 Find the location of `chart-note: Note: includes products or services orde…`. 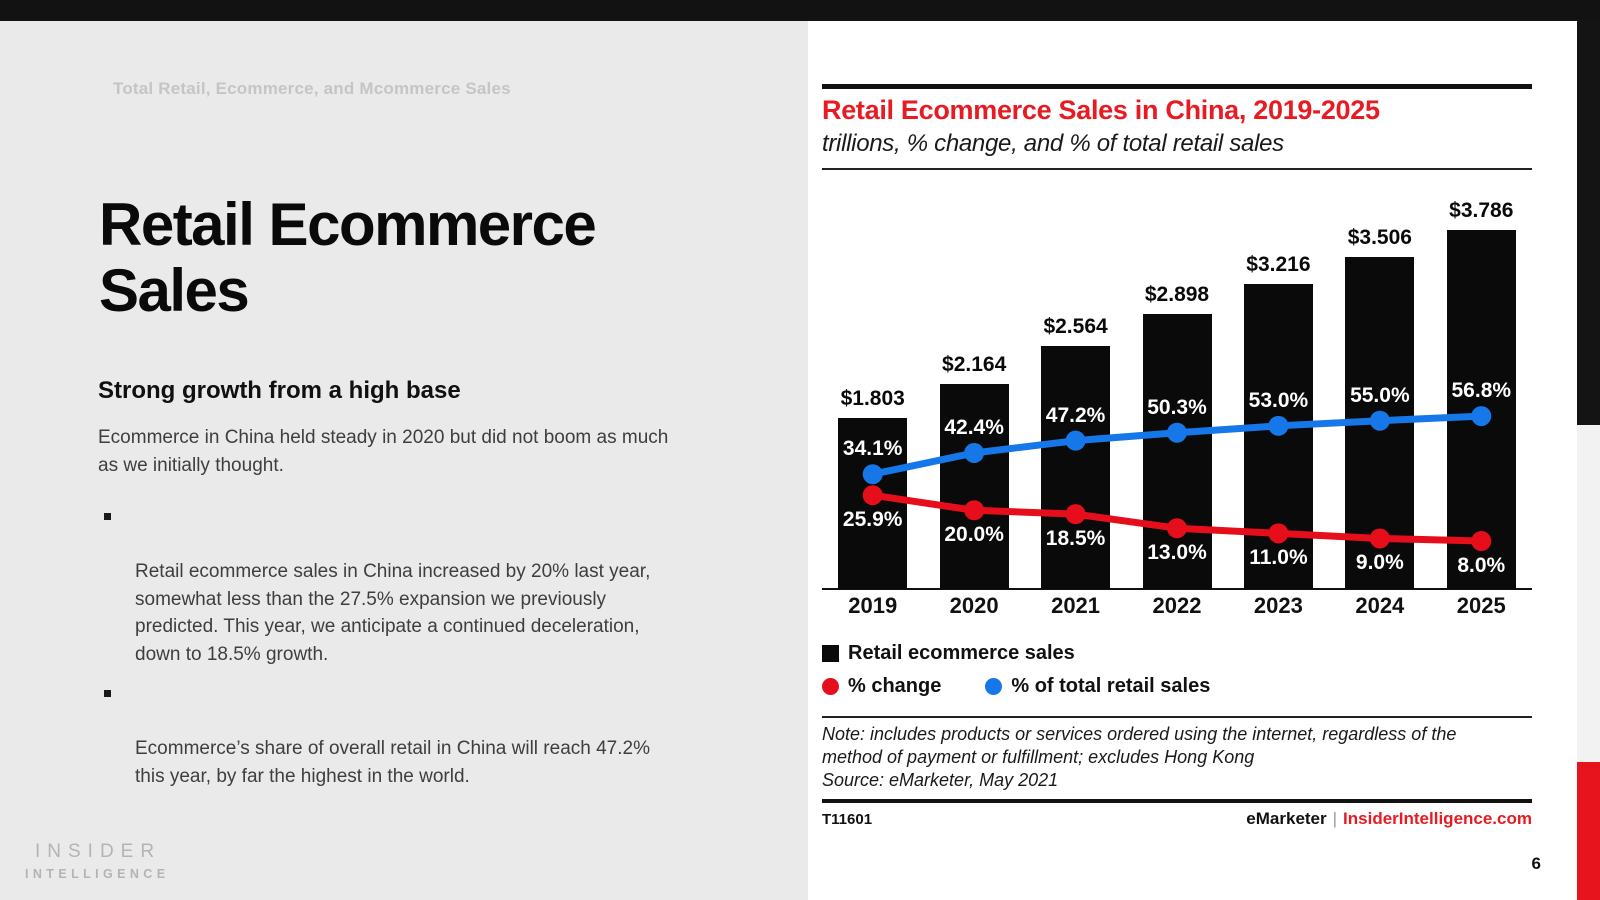

chart-note: Note: includes products or services orde… is located at coordinates (1139, 745).